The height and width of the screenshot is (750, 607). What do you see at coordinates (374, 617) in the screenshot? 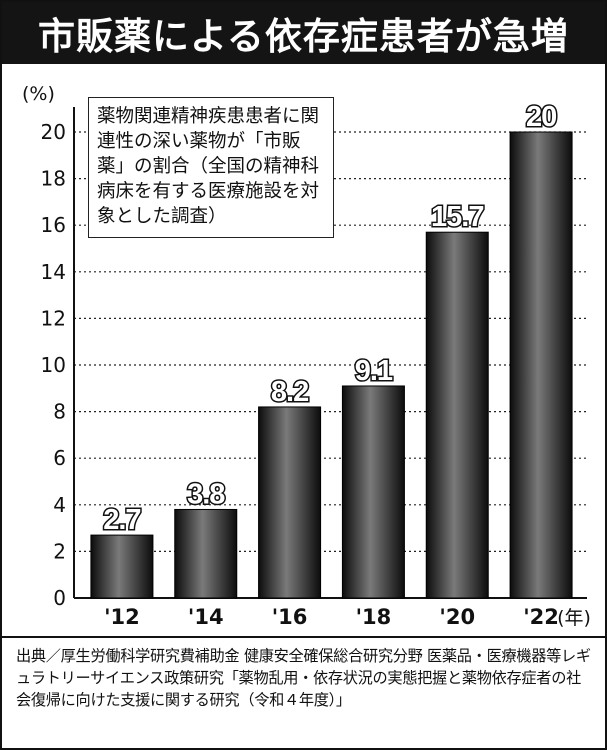
I see `x-tick-label: '18` at bounding box center [374, 617].